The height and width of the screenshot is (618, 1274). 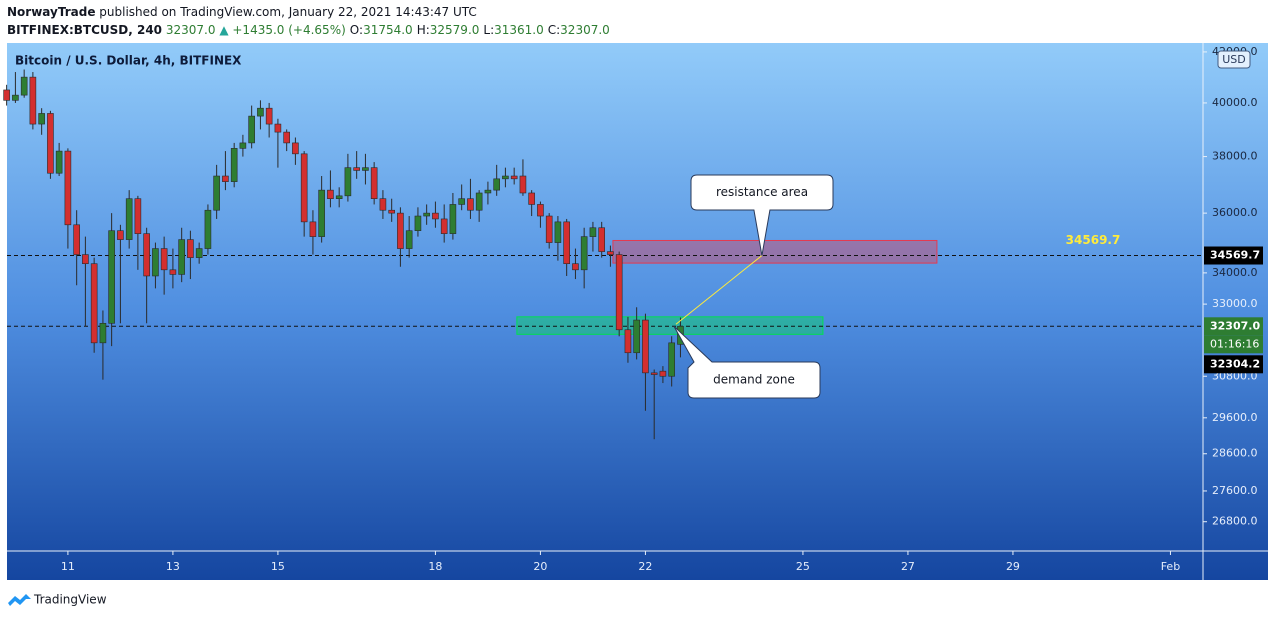 I want to click on y-tick-label: 26800.0, so click(x=1235, y=521).